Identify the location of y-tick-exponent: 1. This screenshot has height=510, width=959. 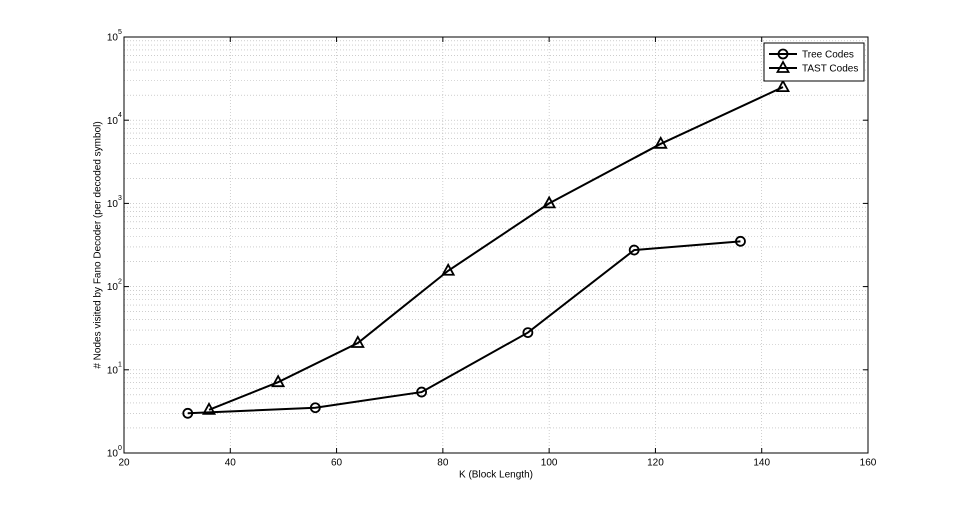
(120, 365).